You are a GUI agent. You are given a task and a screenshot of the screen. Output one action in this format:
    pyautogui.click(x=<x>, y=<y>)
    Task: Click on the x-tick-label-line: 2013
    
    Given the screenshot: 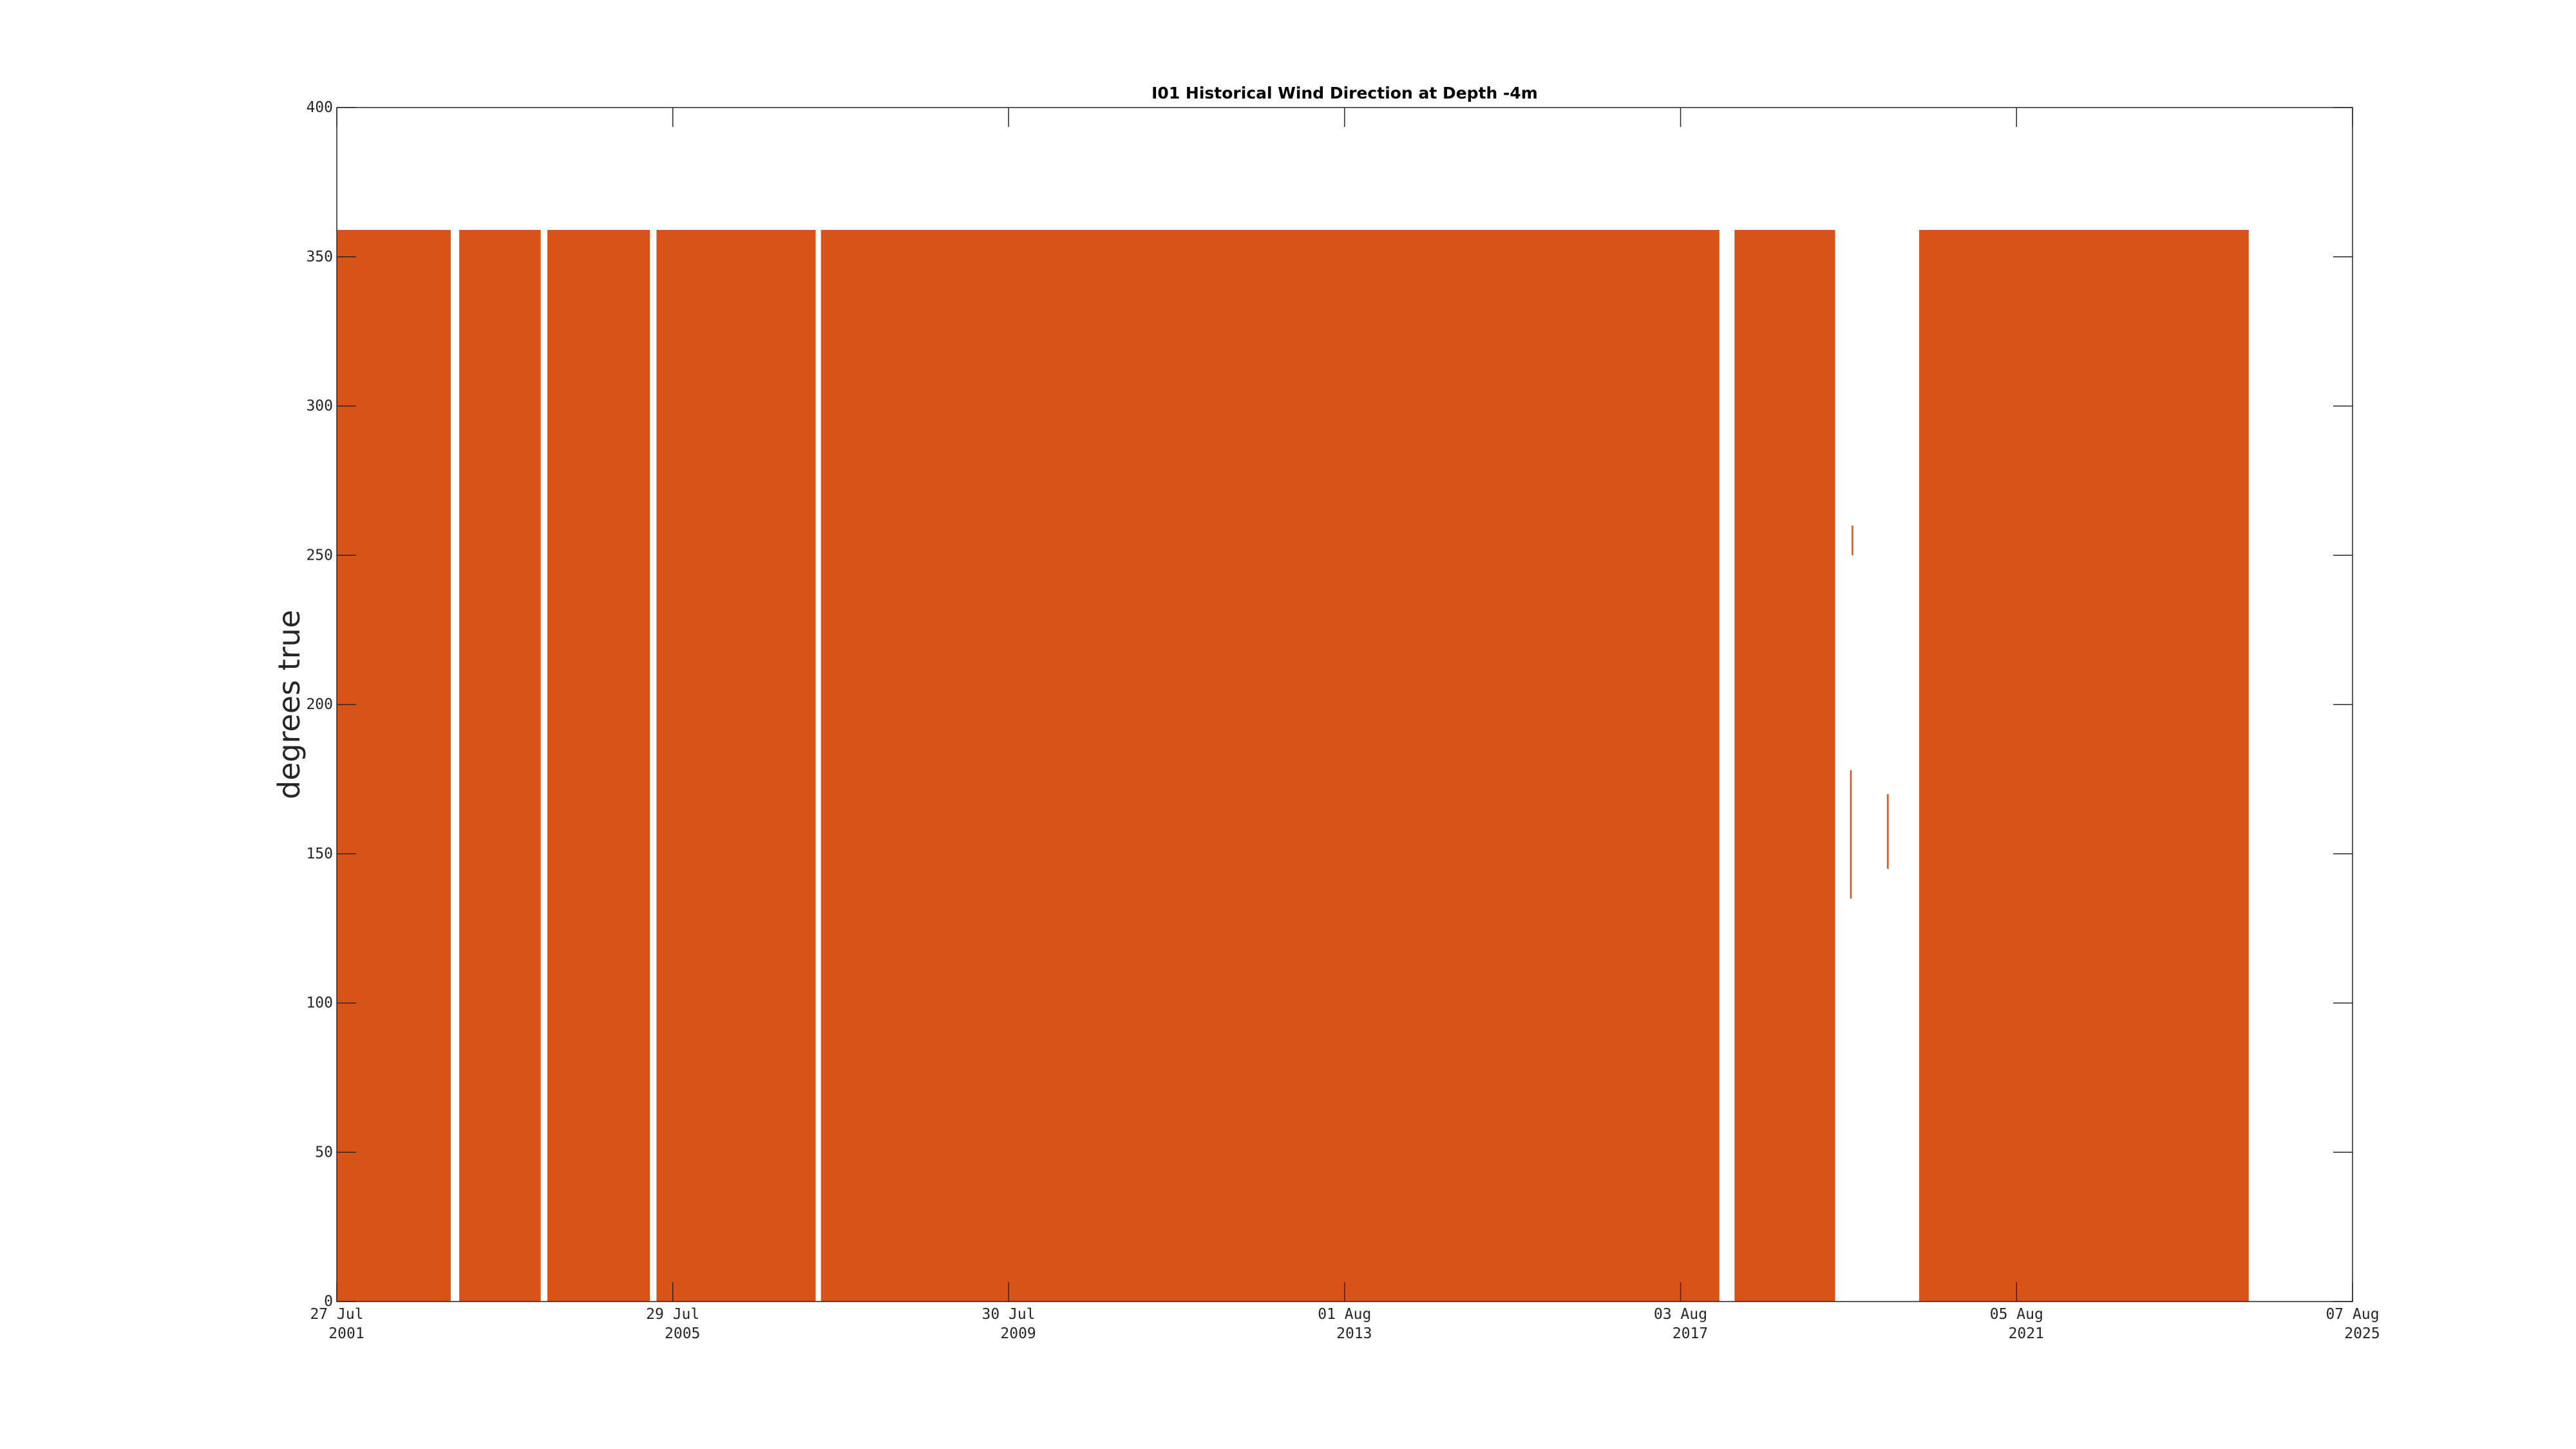 What is the action you would take?
    pyautogui.click(x=1354, y=1333)
    